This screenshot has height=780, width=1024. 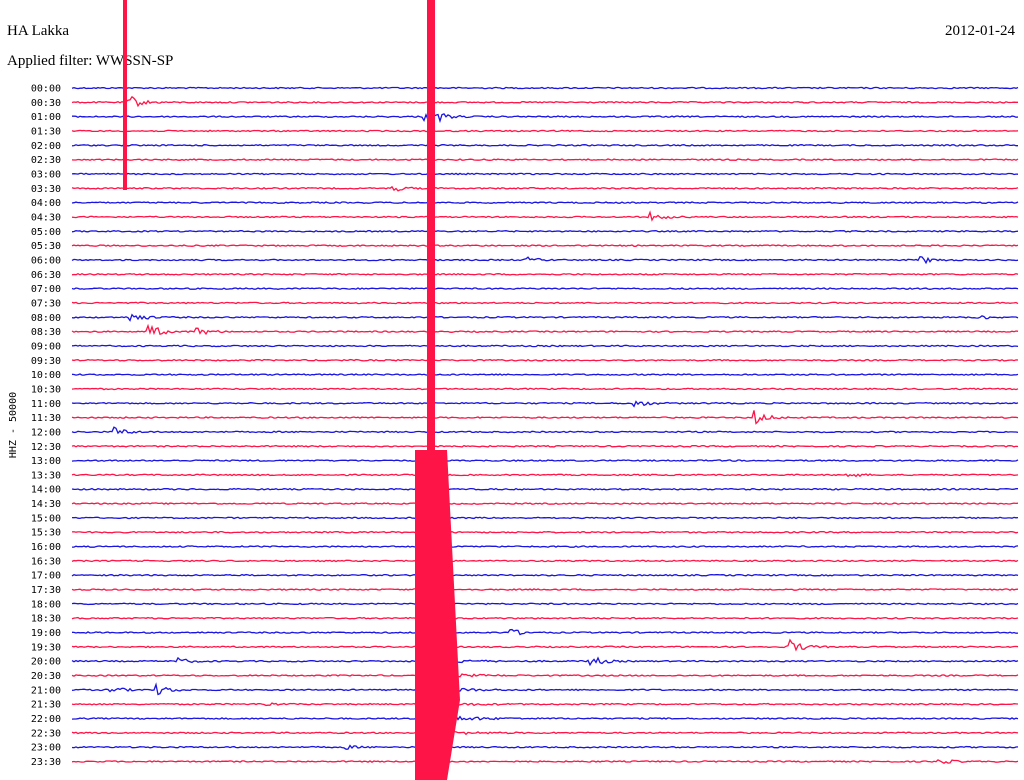 What do you see at coordinates (46, 533) in the screenshot?
I see `row-label: 15:30` at bounding box center [46, 533].